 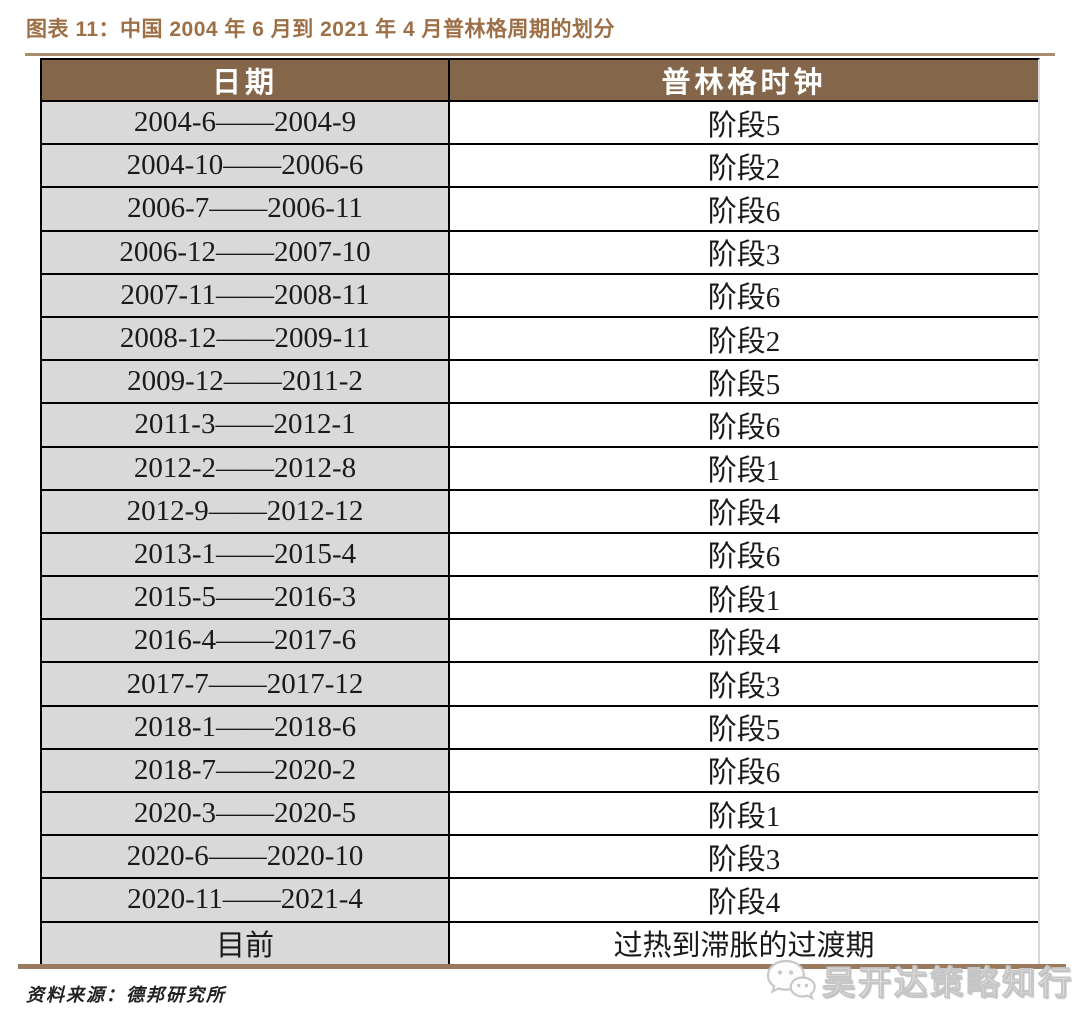 I want to click on date-cell: 2007-11——2008-11, so click(x=246, y=295).